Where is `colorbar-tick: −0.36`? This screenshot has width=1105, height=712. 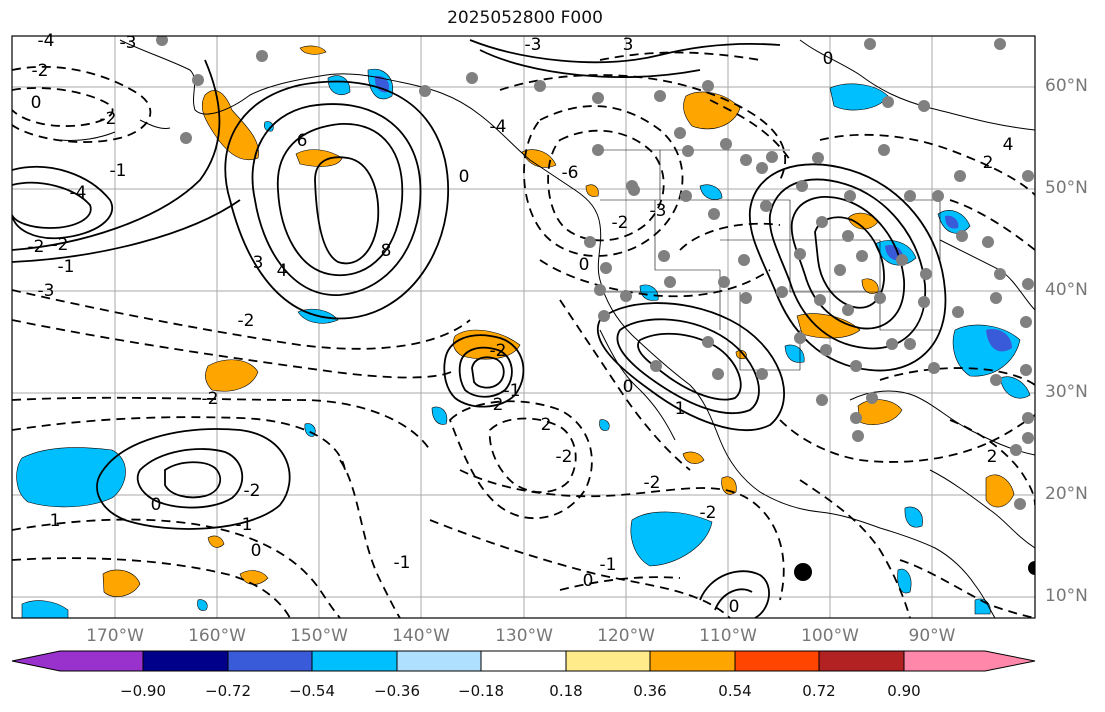 colorbar-tick: −0.36 is located at coordinates (397, 691).